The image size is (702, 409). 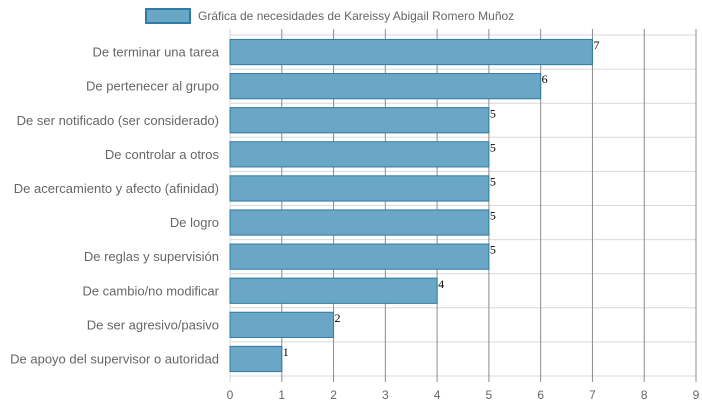 I want to click on value-label: 1, so click(x=286, y=352).